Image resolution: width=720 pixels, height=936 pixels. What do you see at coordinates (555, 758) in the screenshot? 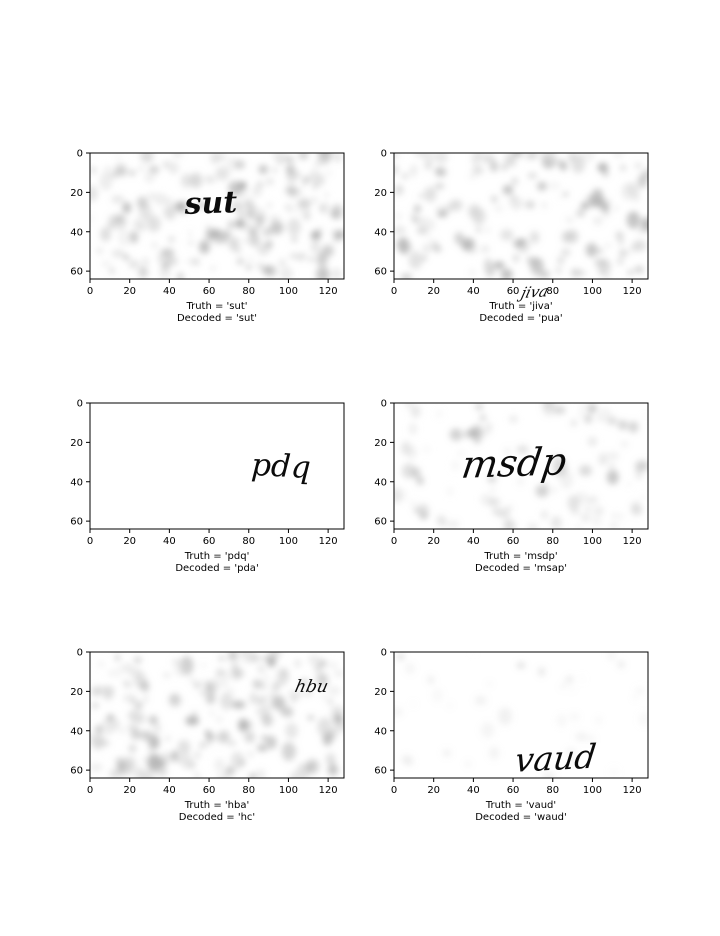
I see `handwritten-word: vaud` at bounding box center [555, 758].